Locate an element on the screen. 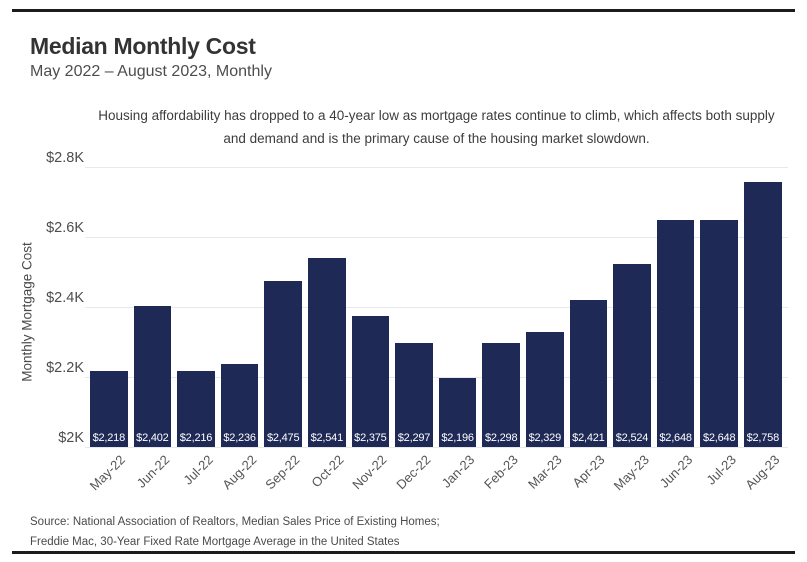  y-tick-label: $2.8K is located at coordinates (65, 158).